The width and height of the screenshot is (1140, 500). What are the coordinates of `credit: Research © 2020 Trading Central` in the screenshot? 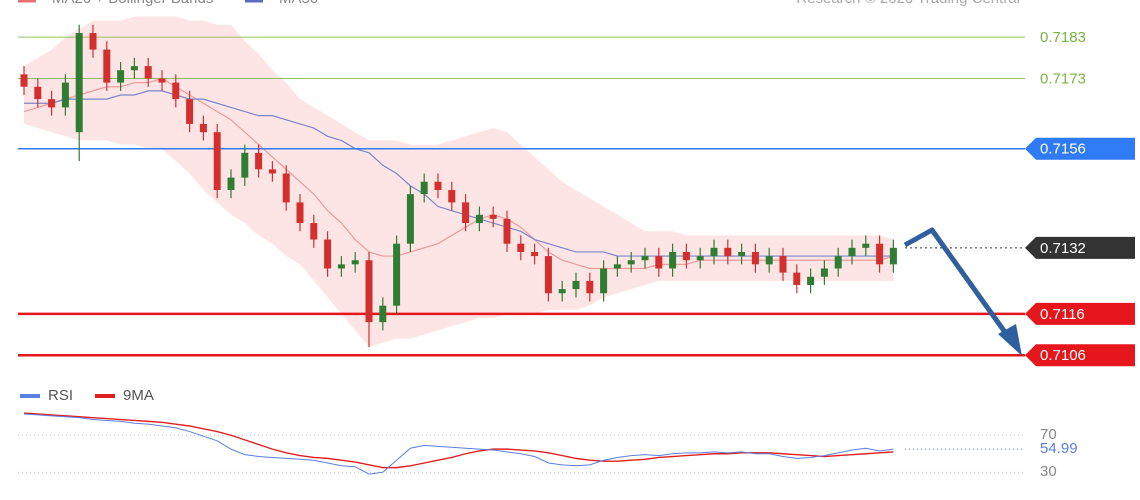 It's located at (908, 3).